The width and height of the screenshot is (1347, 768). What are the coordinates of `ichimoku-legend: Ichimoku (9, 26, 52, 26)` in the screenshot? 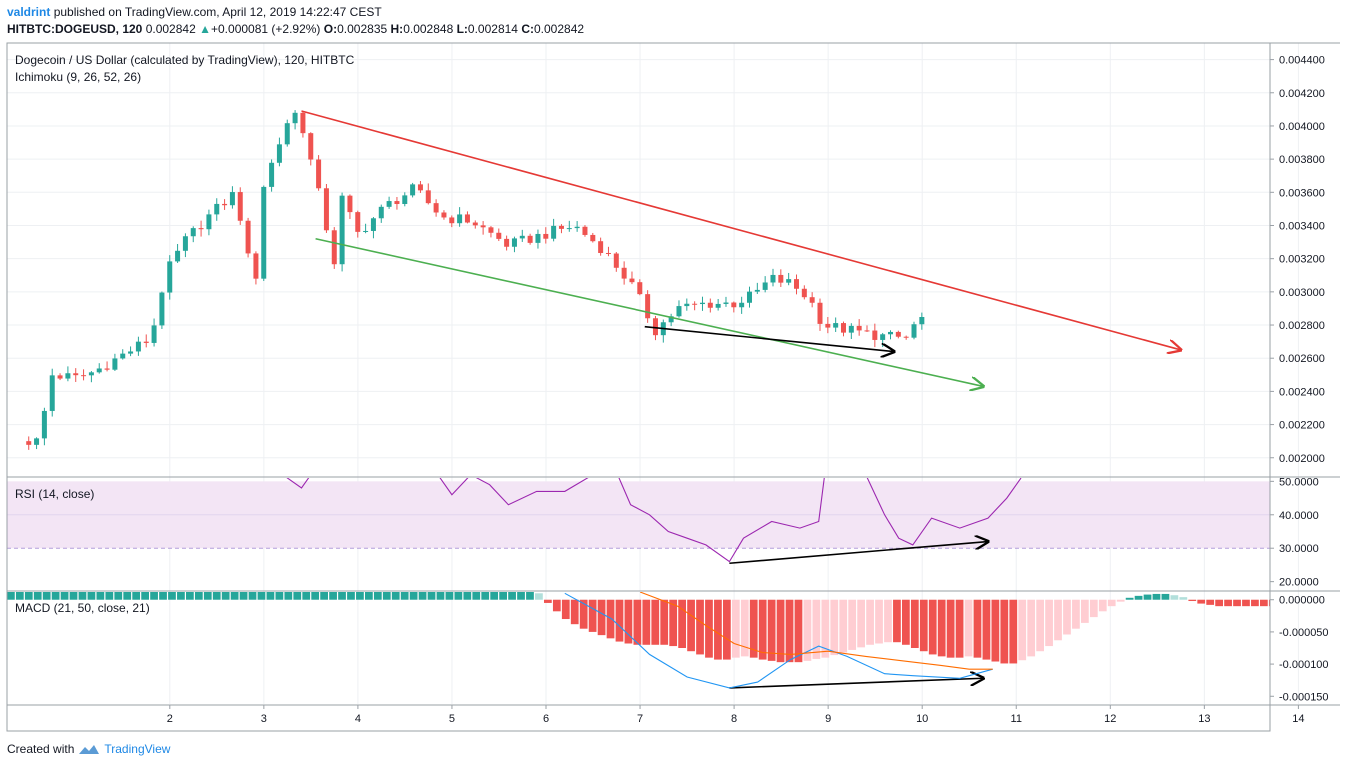 It's located at (78, 77).